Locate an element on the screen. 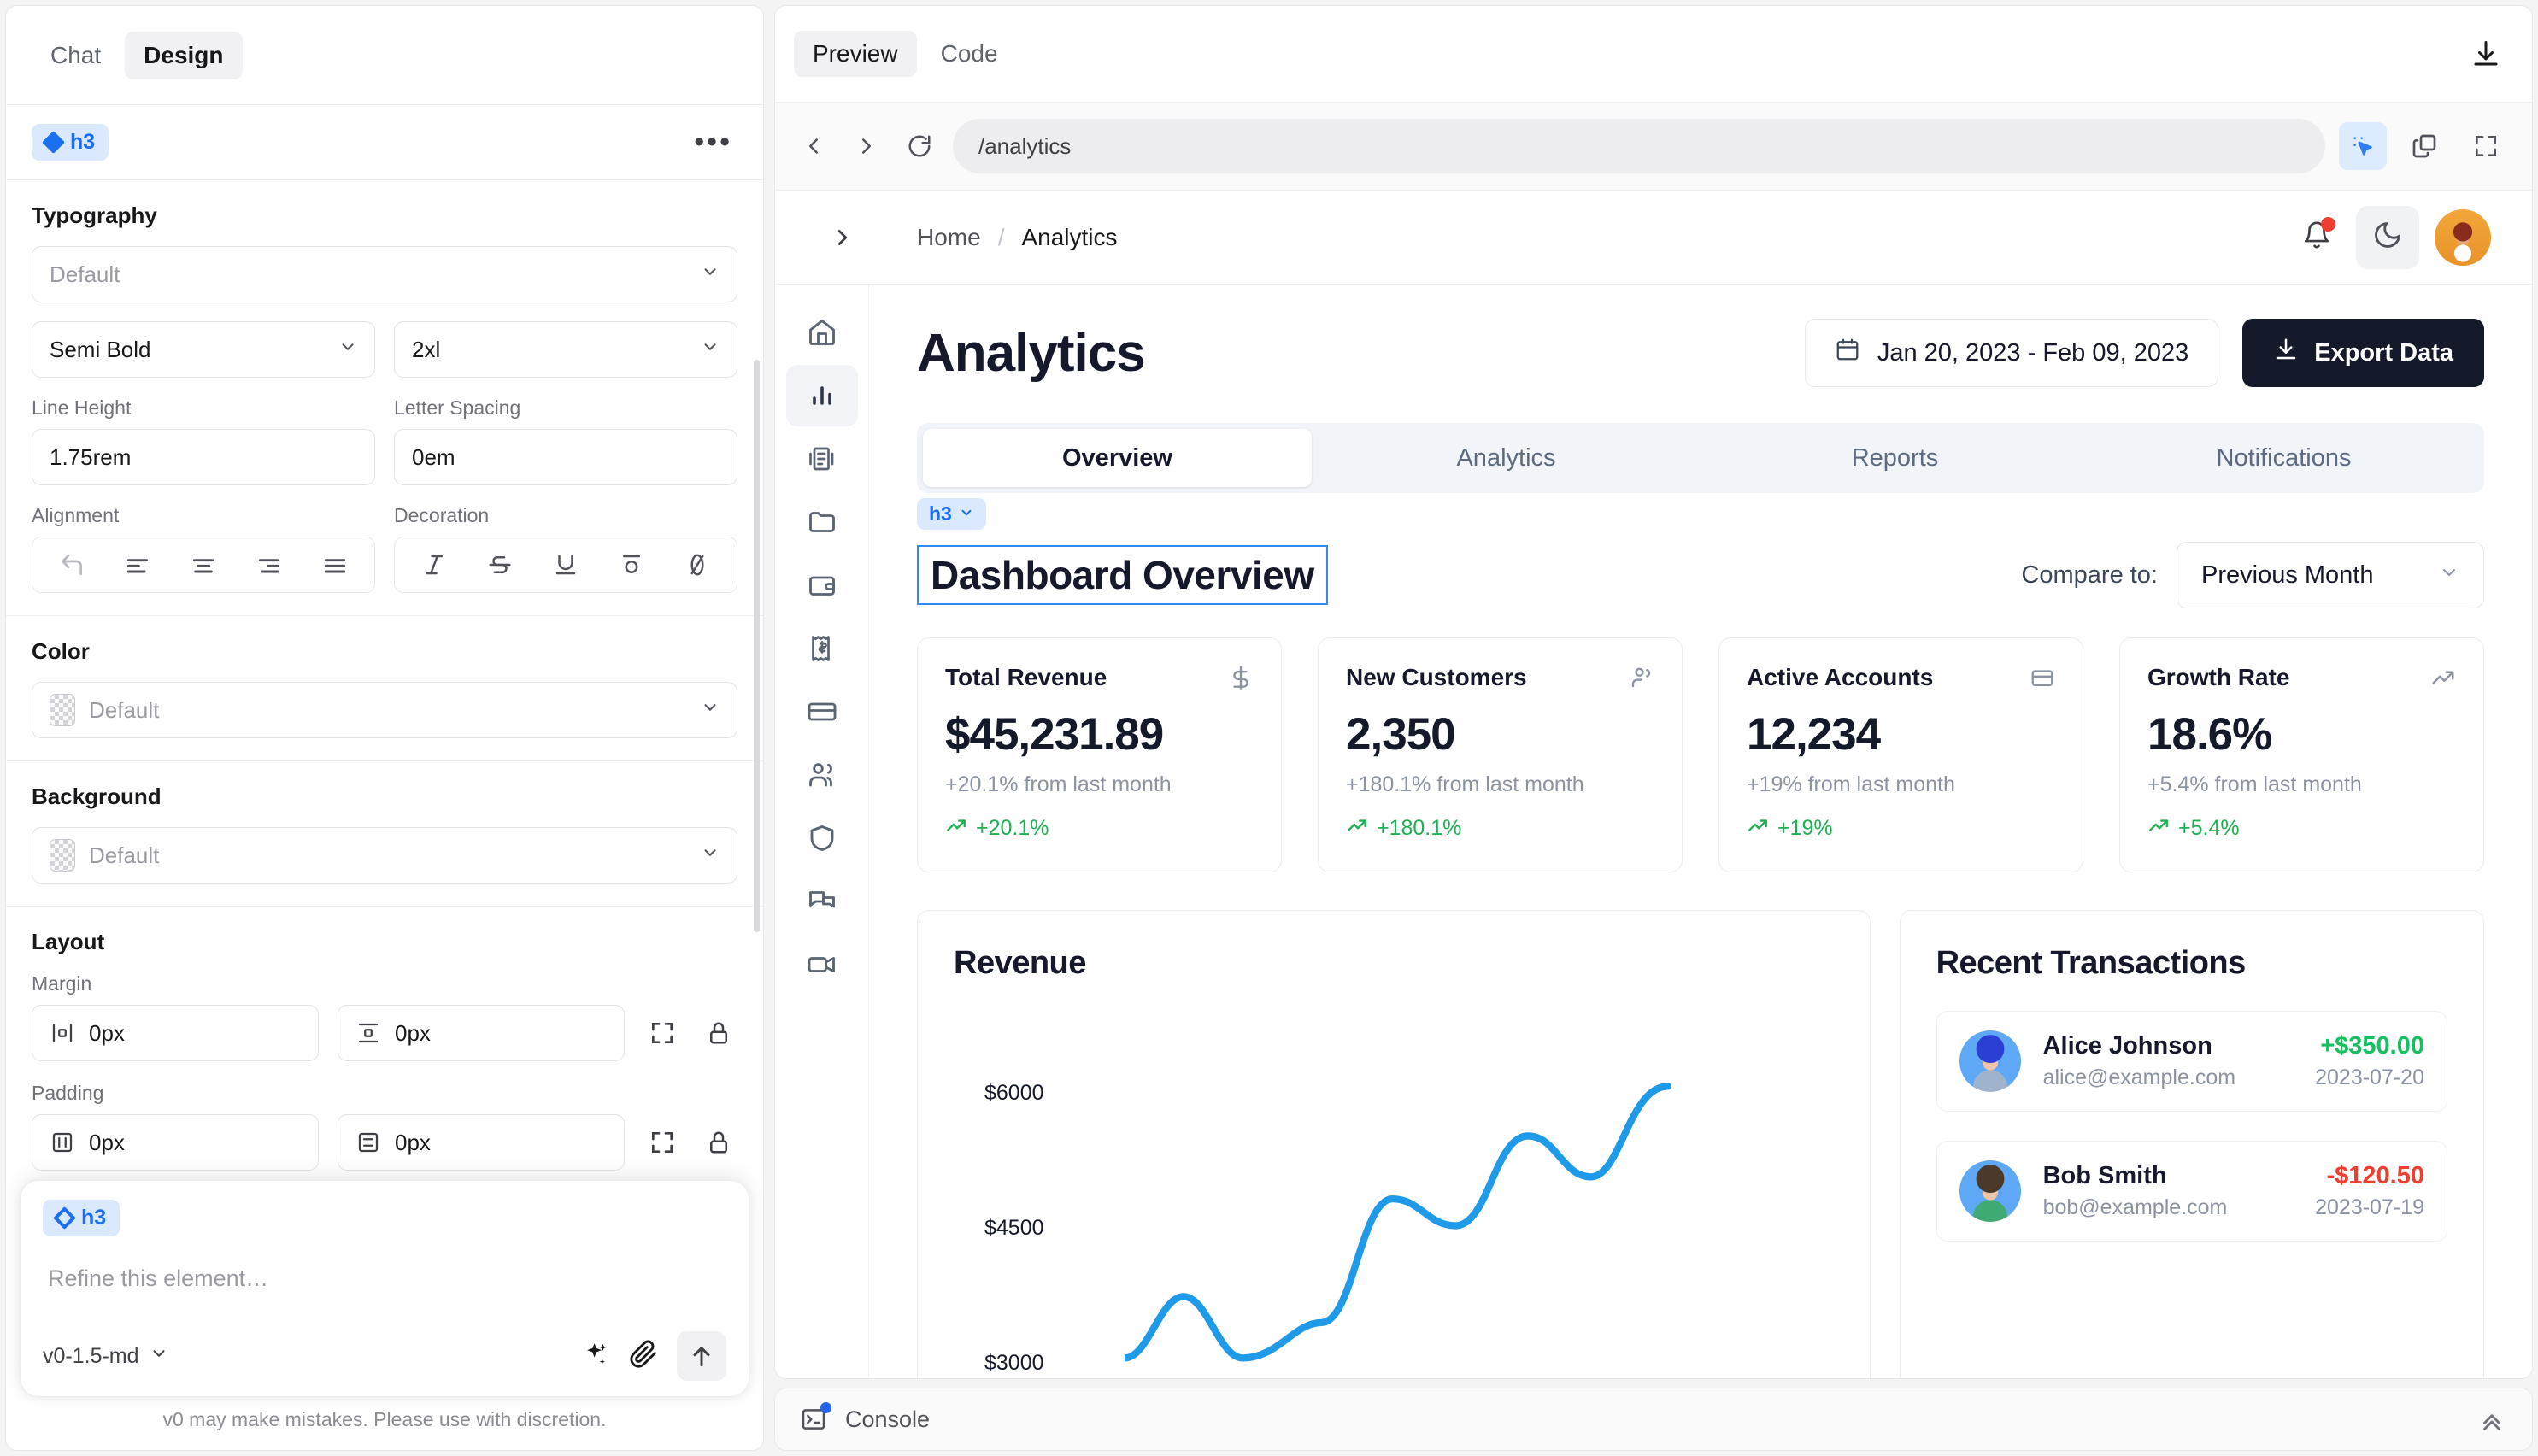  reset-icon is located at coordinates (72, 565).